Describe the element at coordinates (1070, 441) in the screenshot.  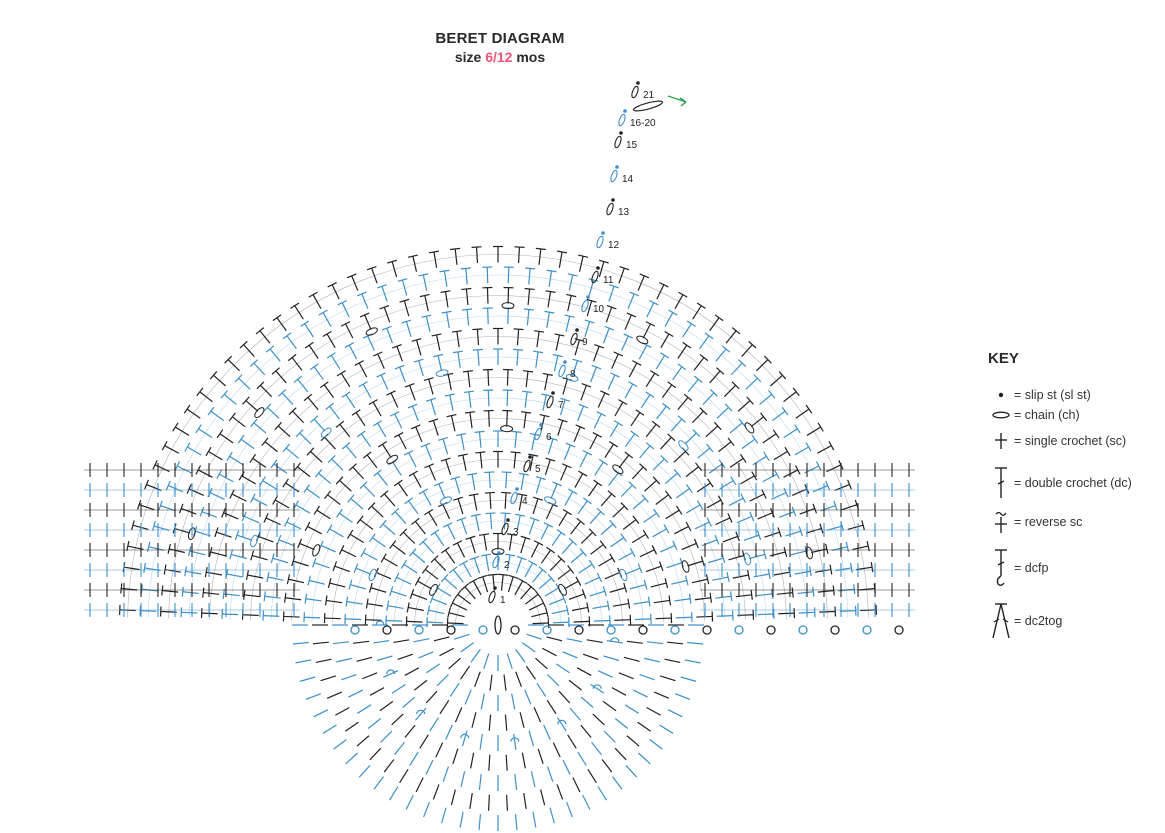
I see `key-label: = single crochet (sc)` at that location.